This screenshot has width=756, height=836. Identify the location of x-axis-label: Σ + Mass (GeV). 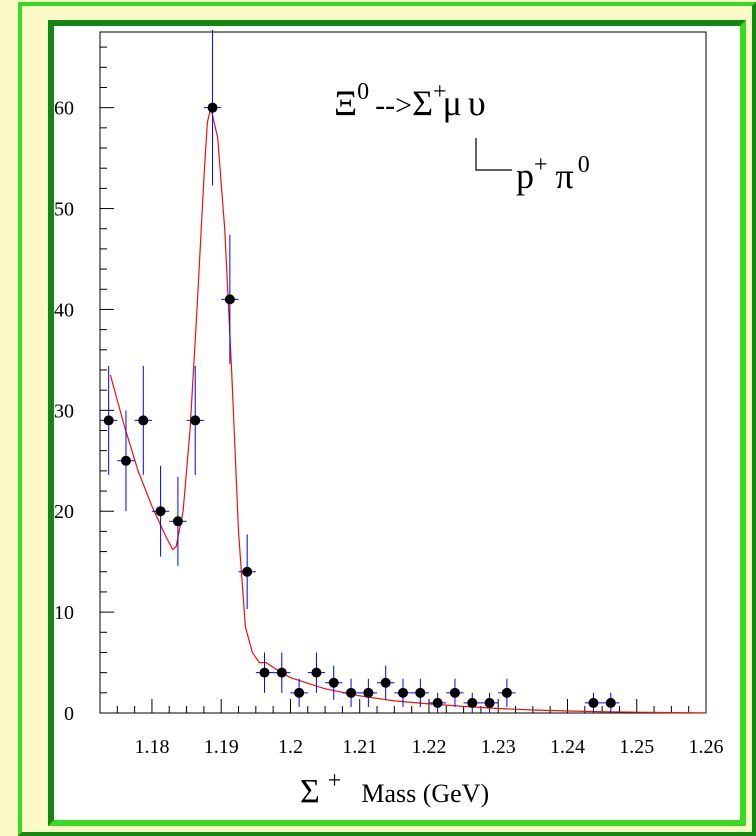
(394, 789).